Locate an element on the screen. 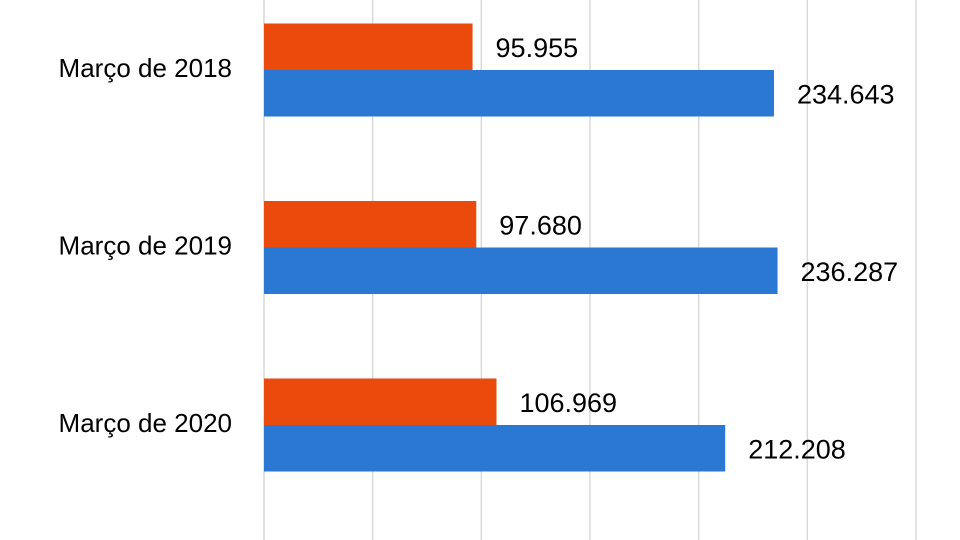  data-label: 212.208 is located at coordinates (797, 449).